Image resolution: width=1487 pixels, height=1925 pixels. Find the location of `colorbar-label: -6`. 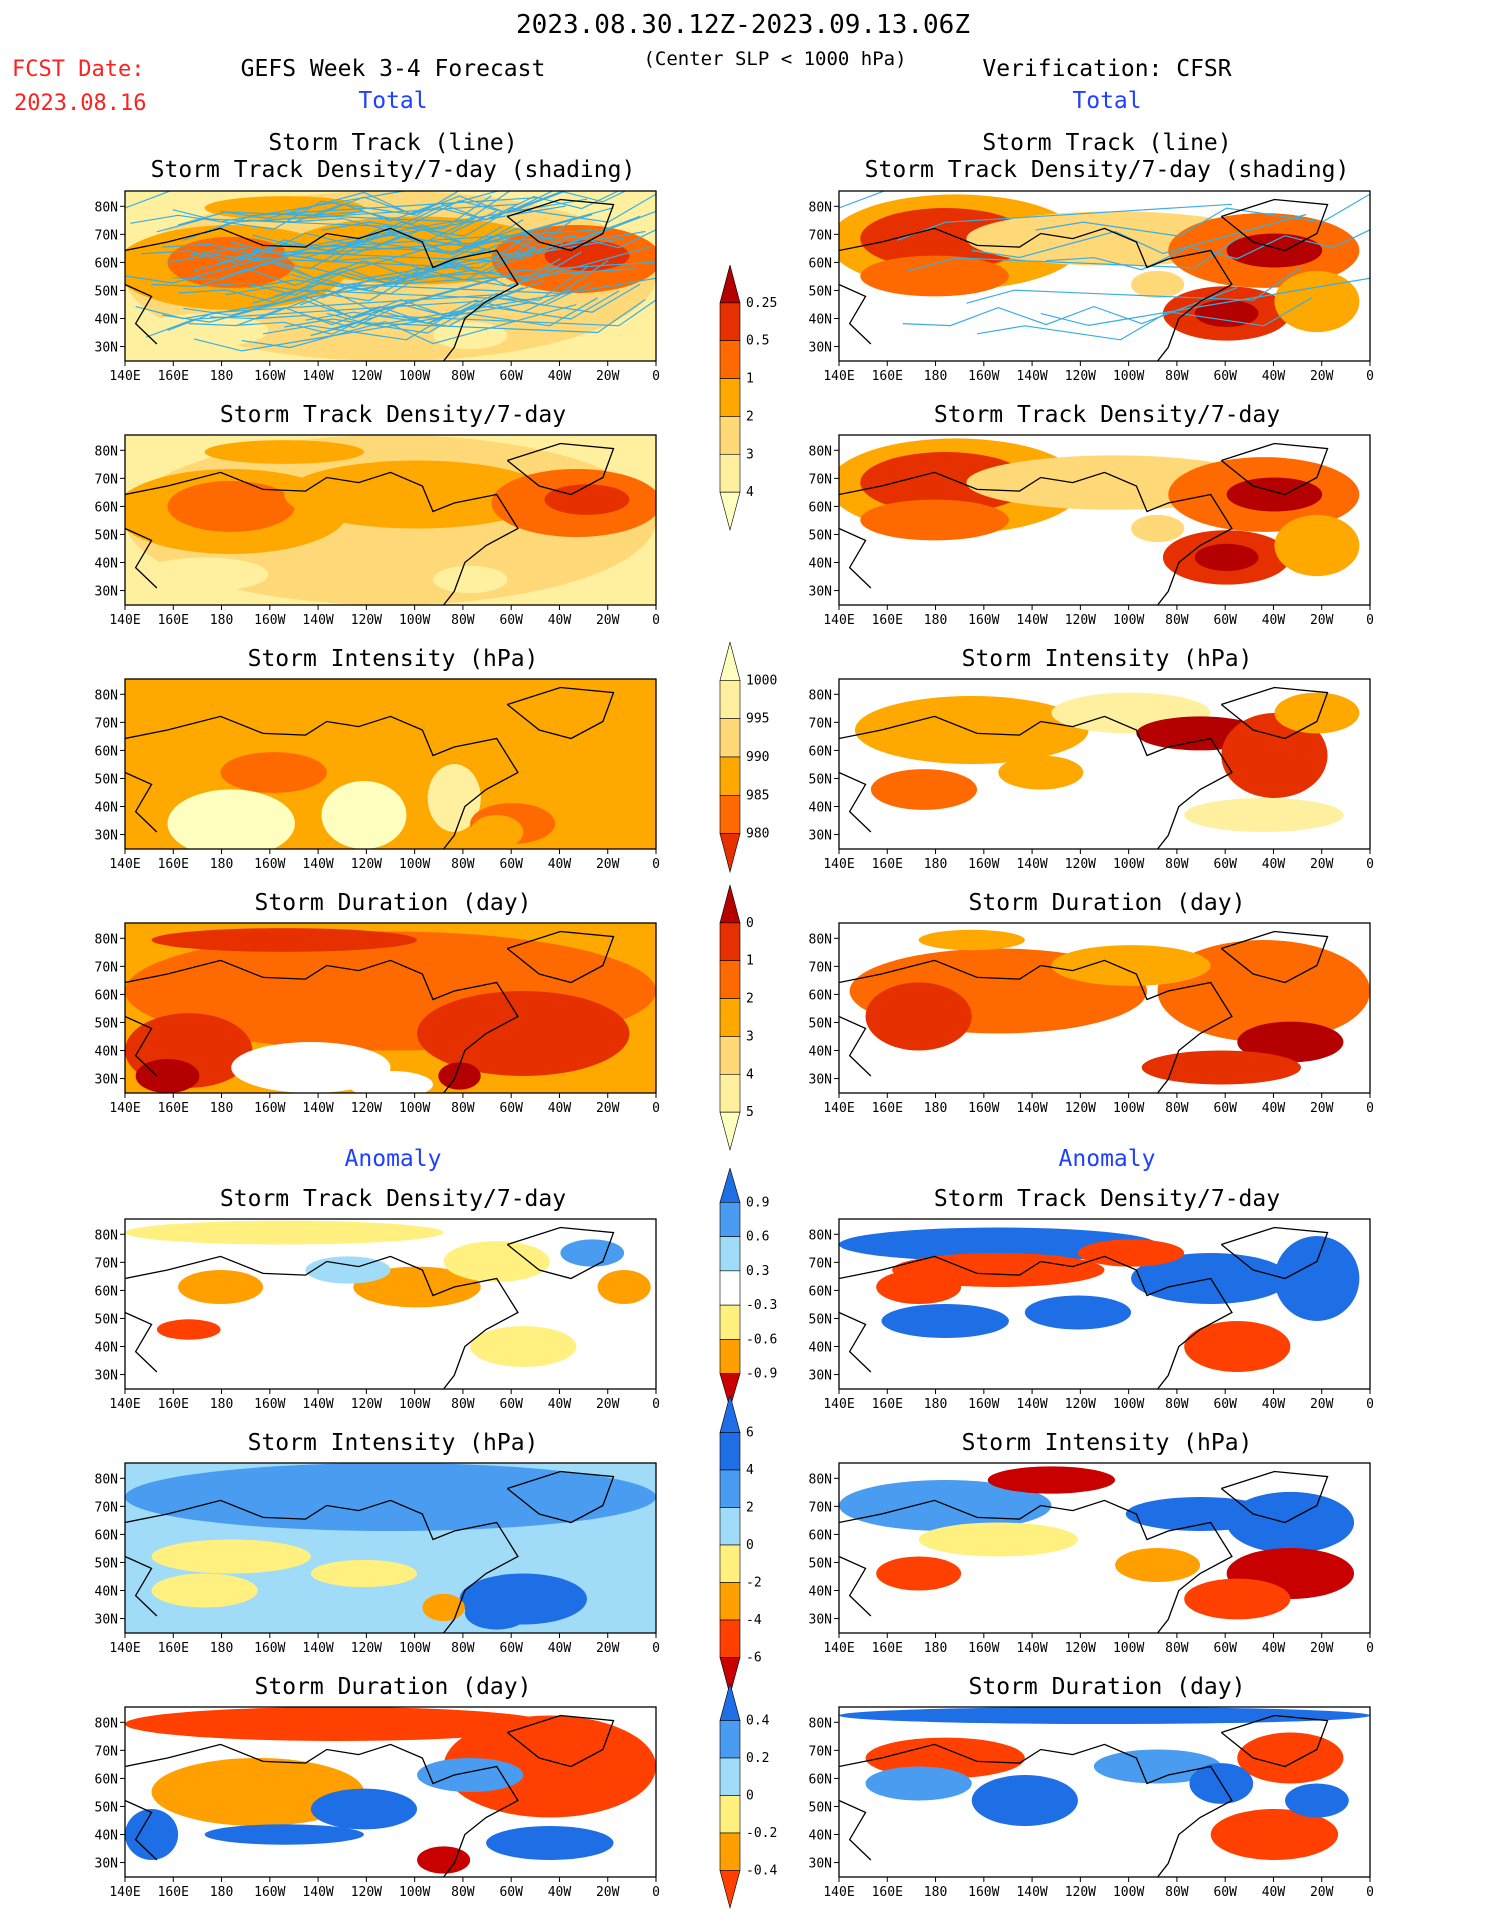

colorbar-label: -6 is located at coordinates (754, 1658).